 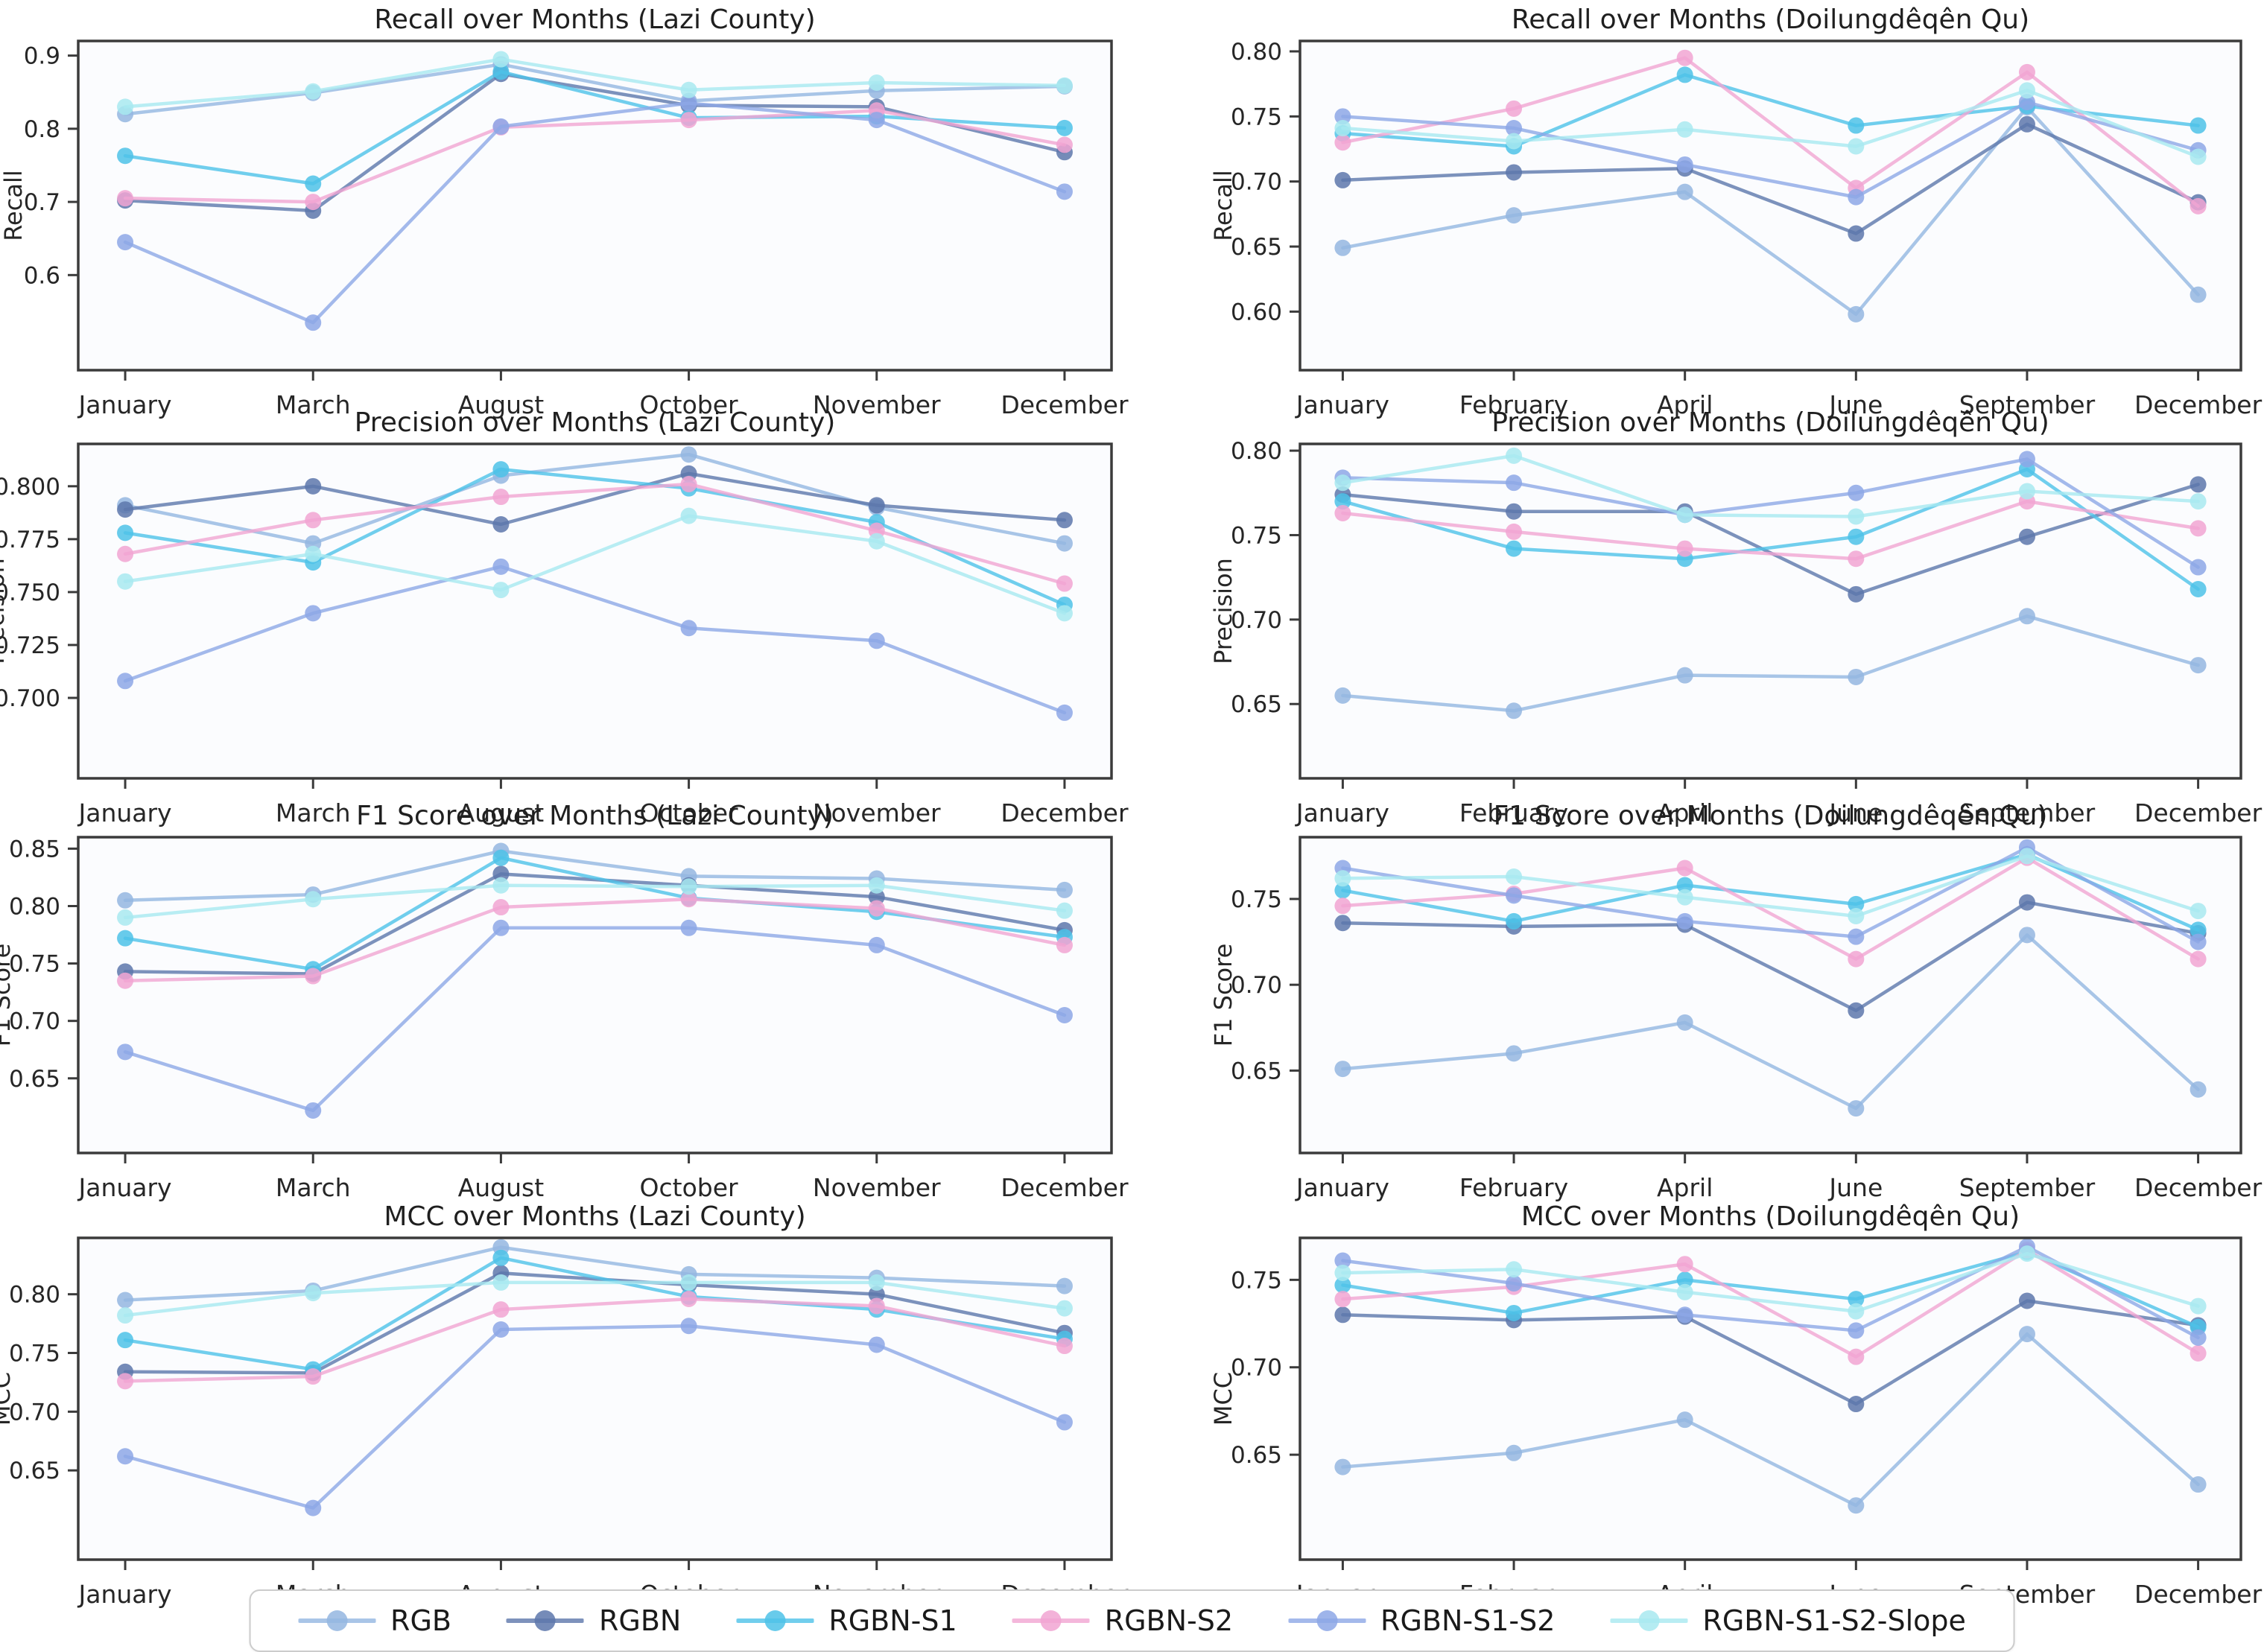 I want to click on legend-label: RGBN-S2, so click(x=1169, y=1620).